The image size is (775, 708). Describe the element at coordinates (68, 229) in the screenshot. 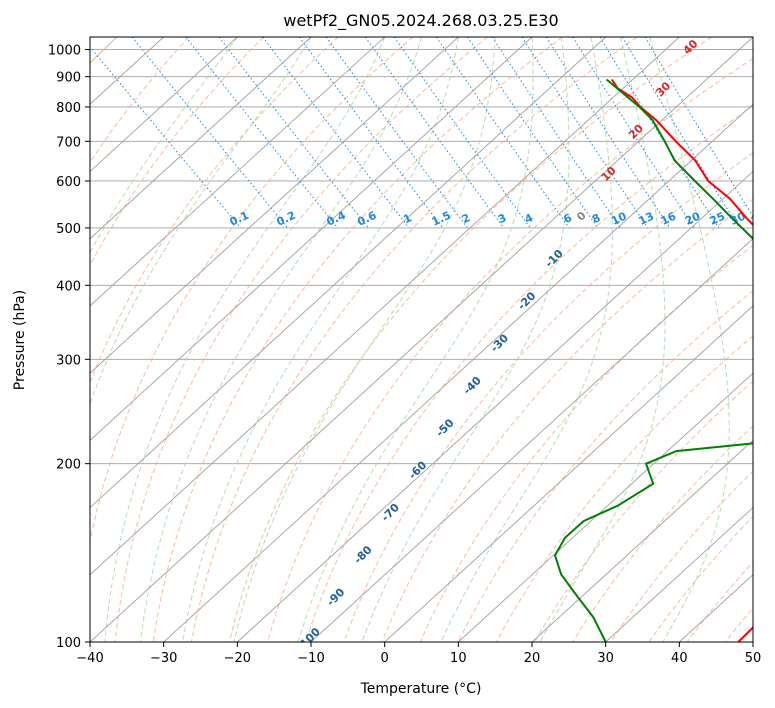

I see `y-tick-label: 500` at that location.